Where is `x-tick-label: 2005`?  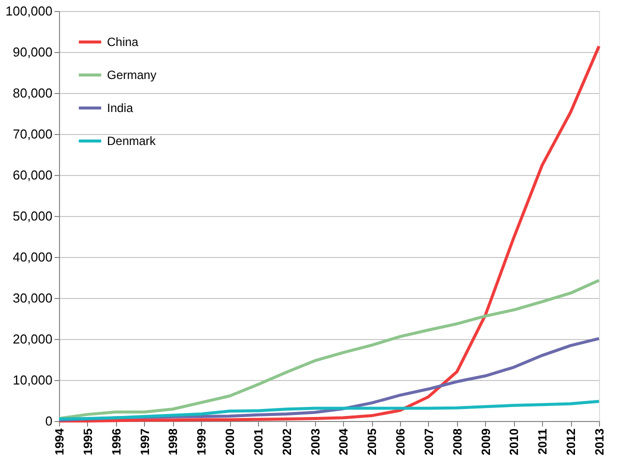 x-tick-label: 2005 is located at coordinates (372, 442).